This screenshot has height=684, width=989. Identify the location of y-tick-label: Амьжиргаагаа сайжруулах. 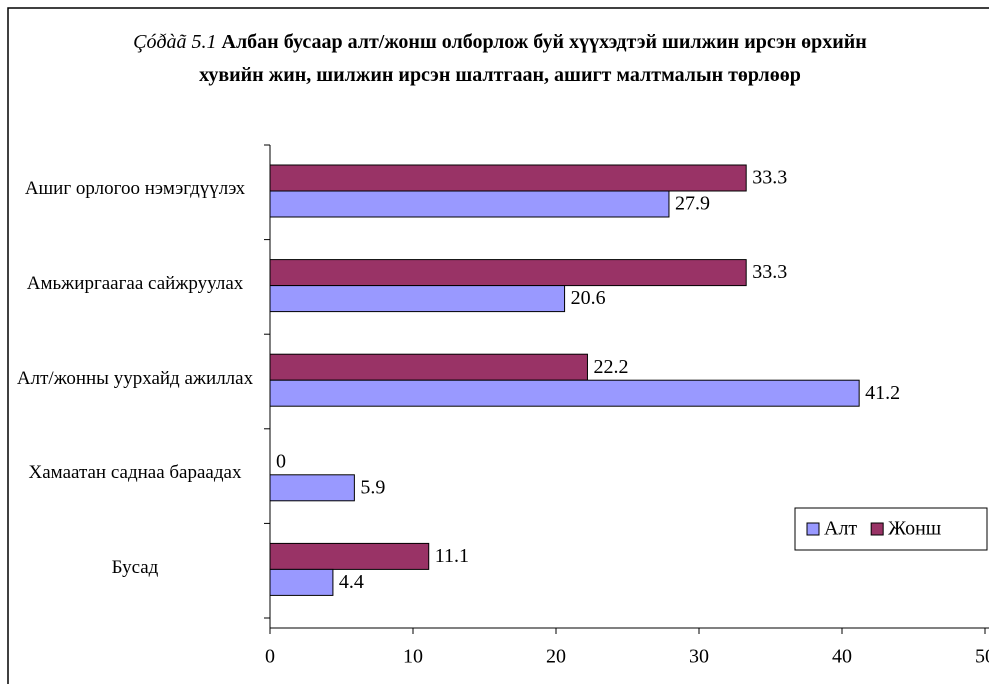
(135, 283).